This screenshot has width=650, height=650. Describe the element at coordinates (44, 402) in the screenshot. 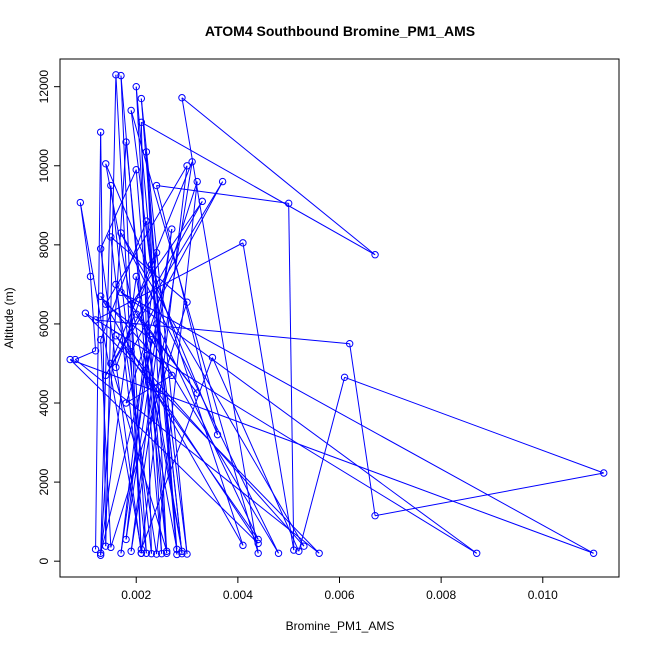

I see `y-tick-label: 4000` at that location.